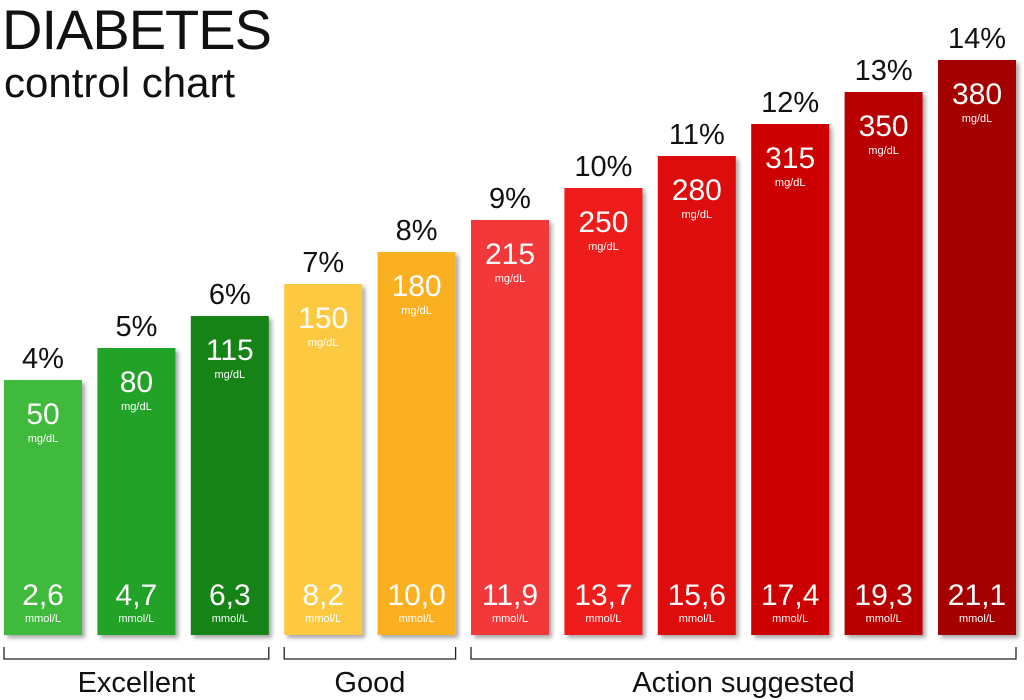 The width and height of the screenshot is (1024, 700). Describe the element at coordinates (884, 126) in the screenshot. I see `mg-dl-value: 350` at that location.